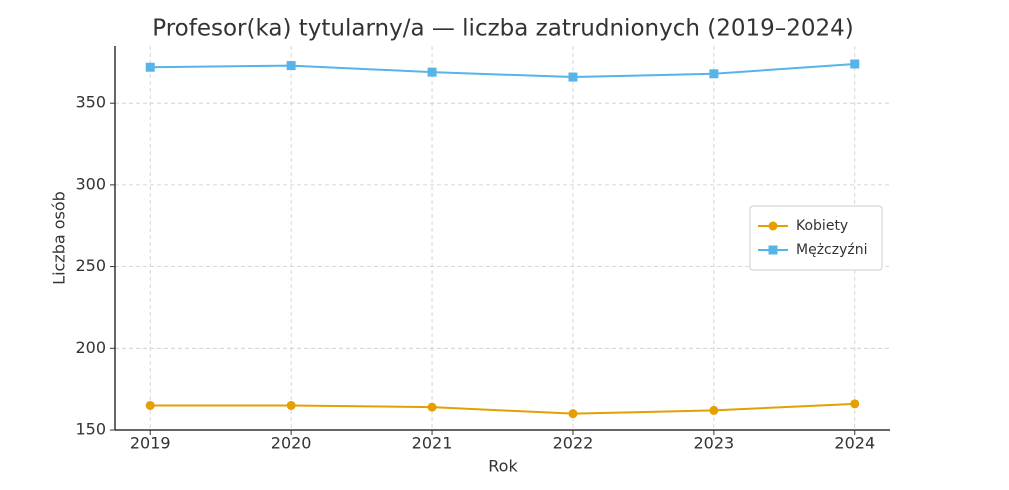 Image resolution: width=1009 pixels, height=490 pixels. Describe the element at coordinates (90, 429) in the screenshot. I see `y-tick-label: 150` at that location.